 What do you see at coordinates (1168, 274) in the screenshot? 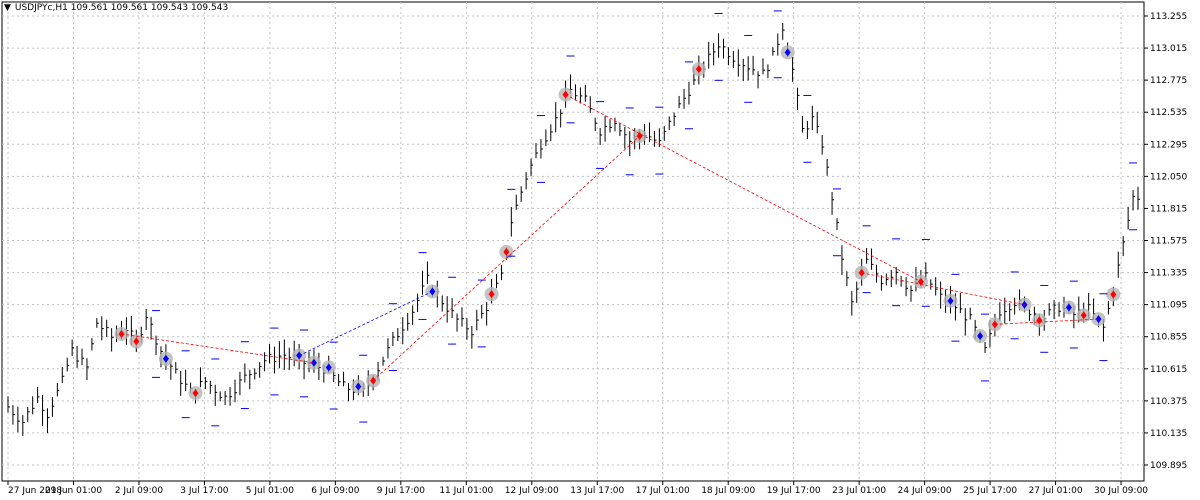
I see `y-tick-label: 111.335` at bounding box center [1168, 274].